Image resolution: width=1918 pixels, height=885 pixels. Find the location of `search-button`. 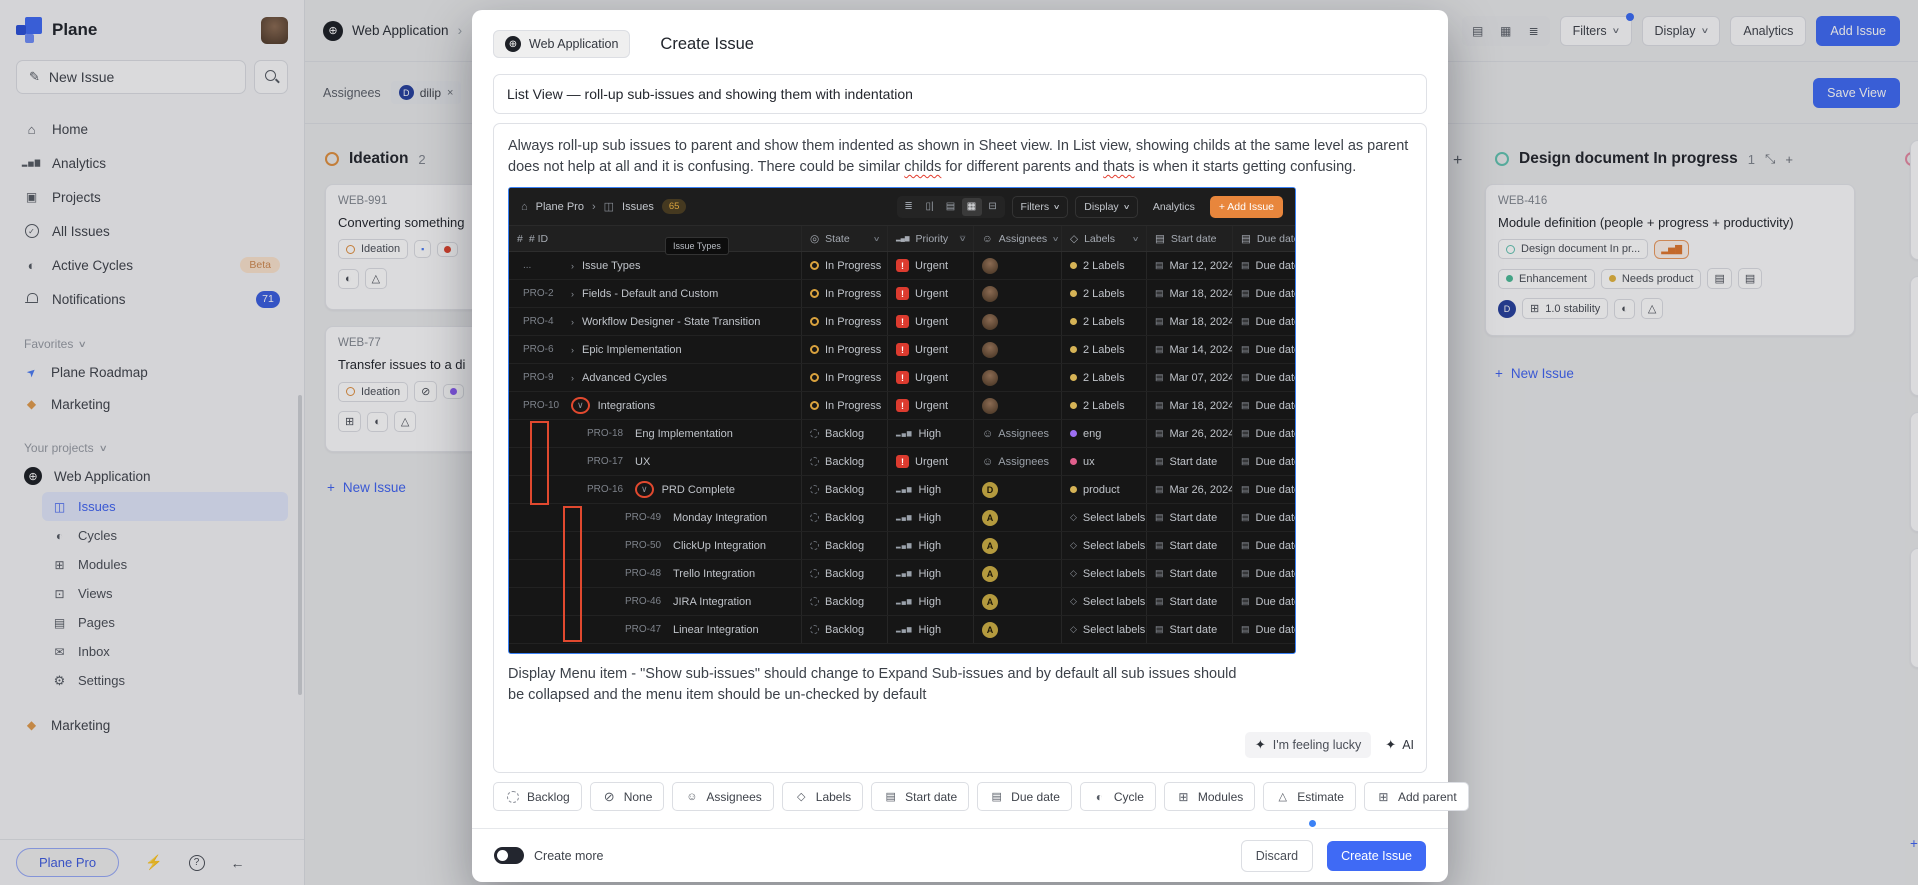

search-button is located at coordinates (271, 77).